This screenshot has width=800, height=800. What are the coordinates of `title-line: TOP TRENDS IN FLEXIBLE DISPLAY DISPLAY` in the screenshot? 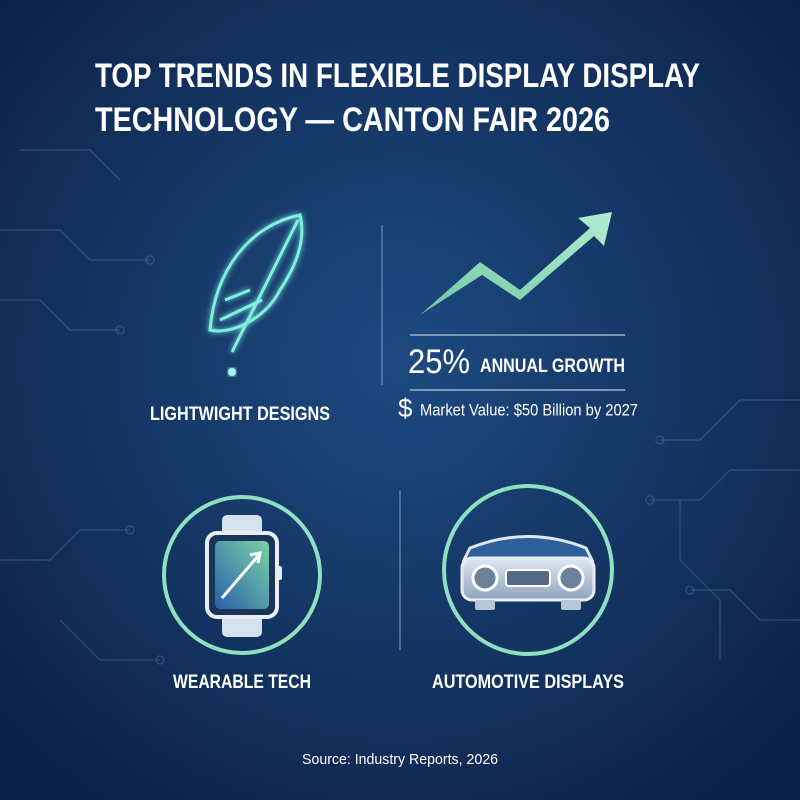 It's located at (397, 76).